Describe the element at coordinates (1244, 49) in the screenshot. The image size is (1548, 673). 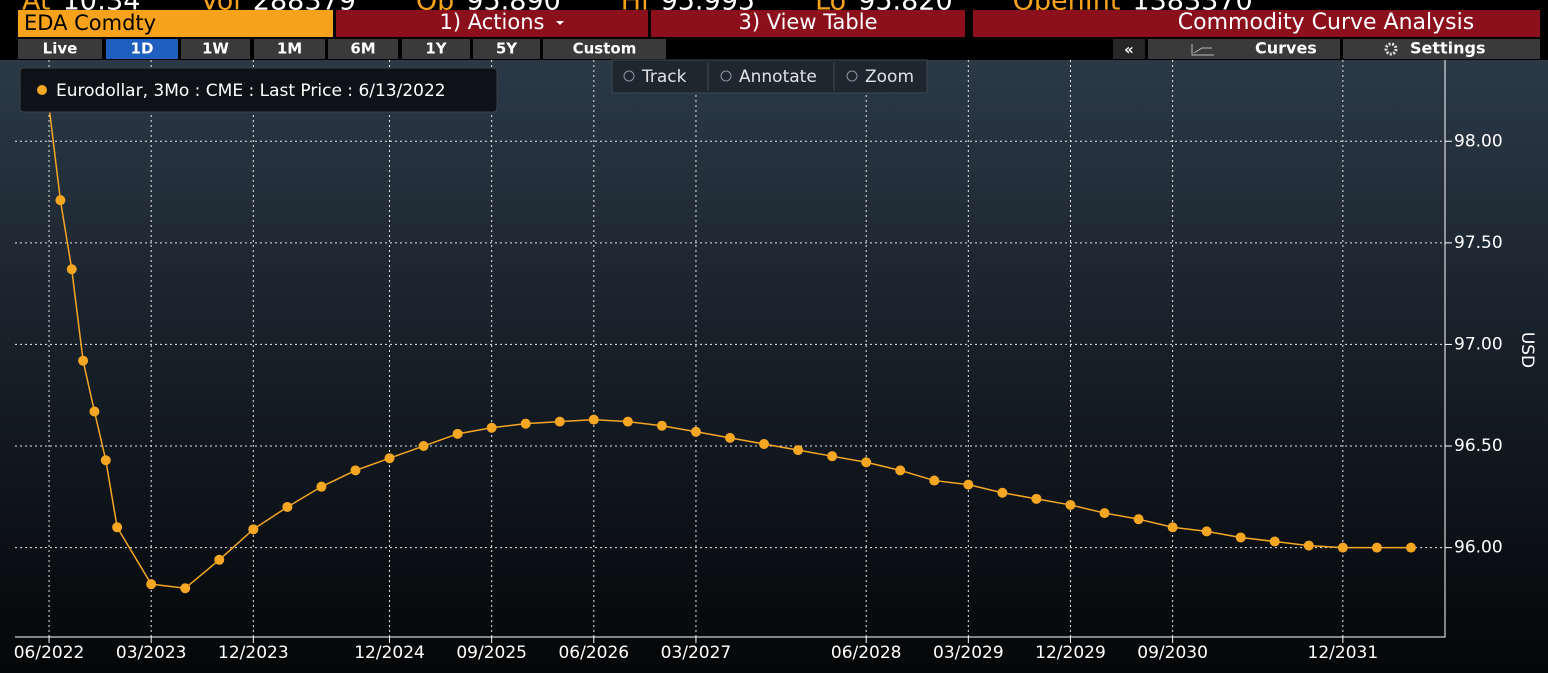
I see `curves-button` at that location.